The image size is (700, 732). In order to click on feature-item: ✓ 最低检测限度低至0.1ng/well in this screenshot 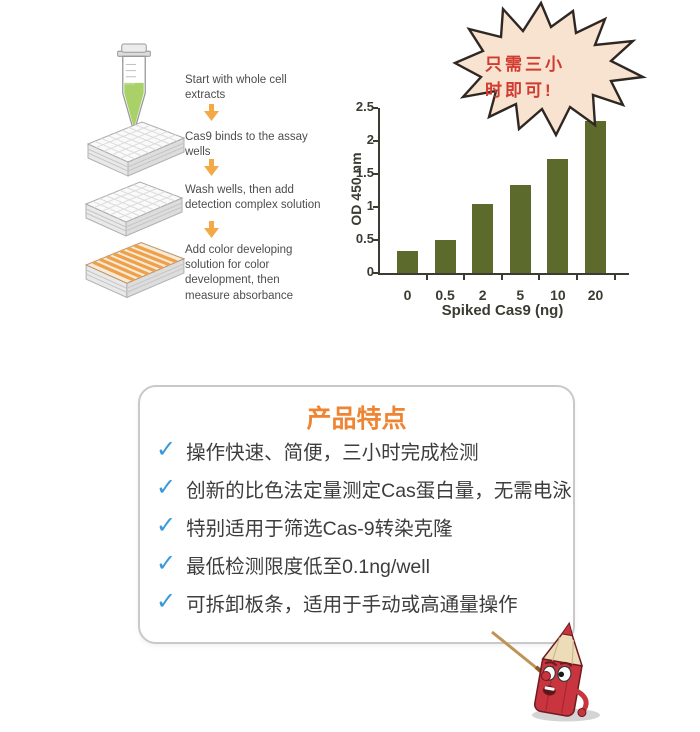, I will do `click(361, 564)`.